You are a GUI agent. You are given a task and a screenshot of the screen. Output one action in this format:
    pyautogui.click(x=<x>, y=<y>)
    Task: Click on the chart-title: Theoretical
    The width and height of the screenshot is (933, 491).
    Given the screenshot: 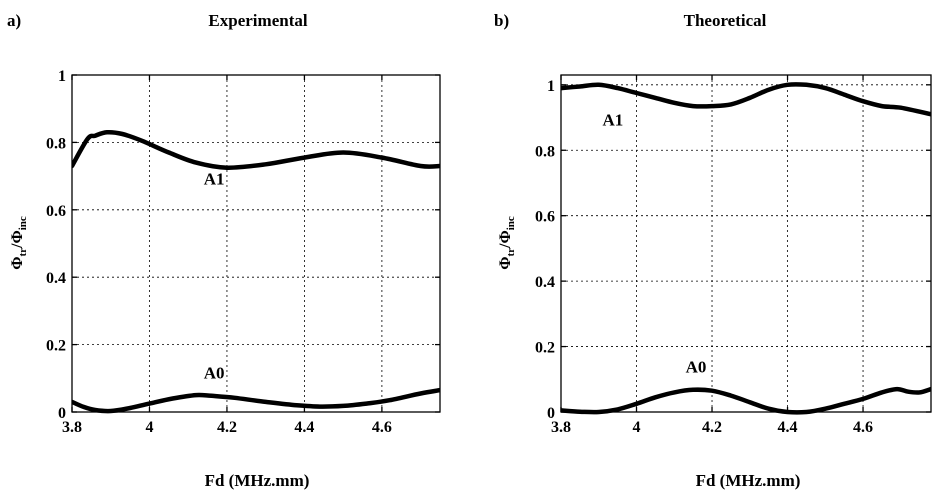 What is the action you would take?
    pyautogui.click(x=725, y=20)
    